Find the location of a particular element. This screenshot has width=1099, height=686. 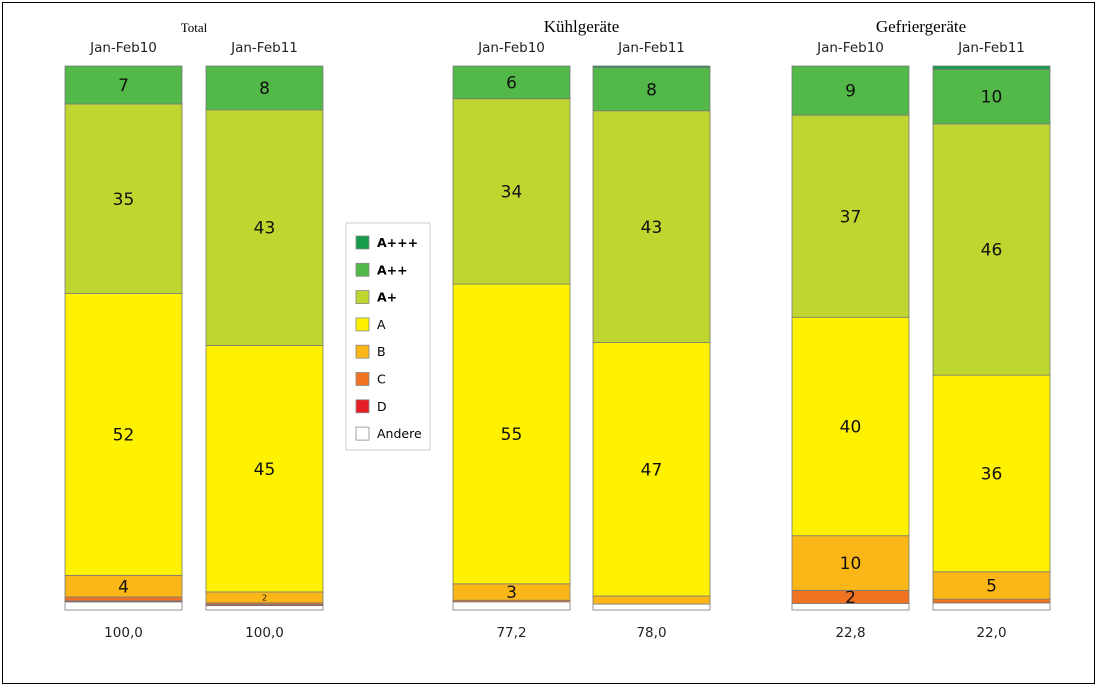

total-label: 22,8 is located at coordinates (850, 633).